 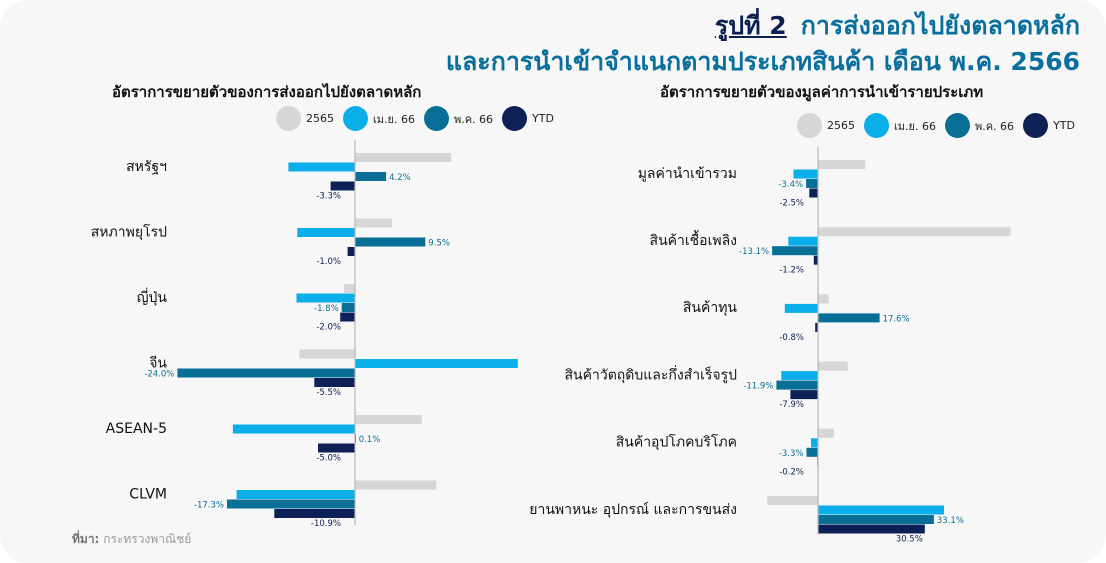 I want to click on data-label: 17.6%, so click(x=896, y=319).